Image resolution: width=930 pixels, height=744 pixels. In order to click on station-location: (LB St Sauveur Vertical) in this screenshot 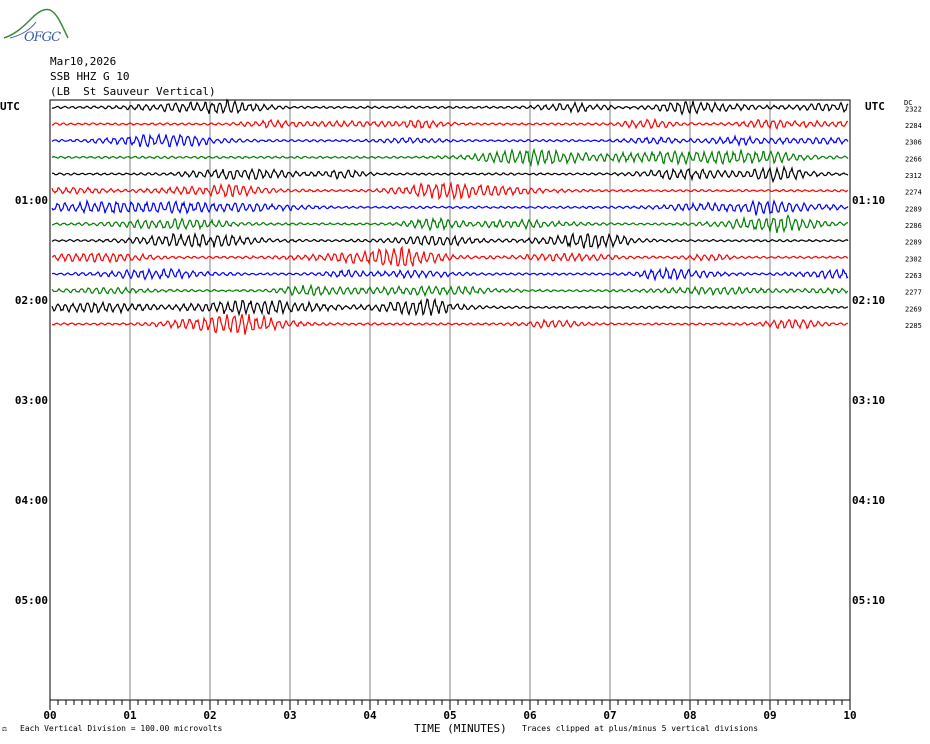, I will do `click(133, 91)`.